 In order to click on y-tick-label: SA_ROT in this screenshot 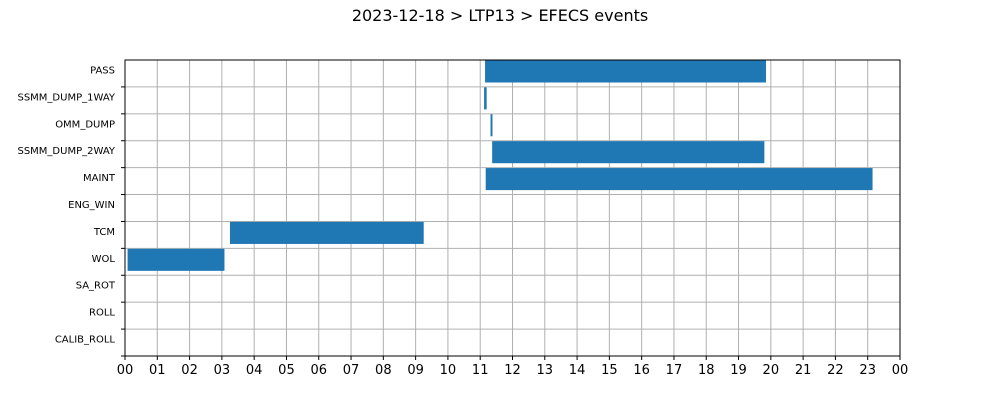, I will do `click(96, 286)`.